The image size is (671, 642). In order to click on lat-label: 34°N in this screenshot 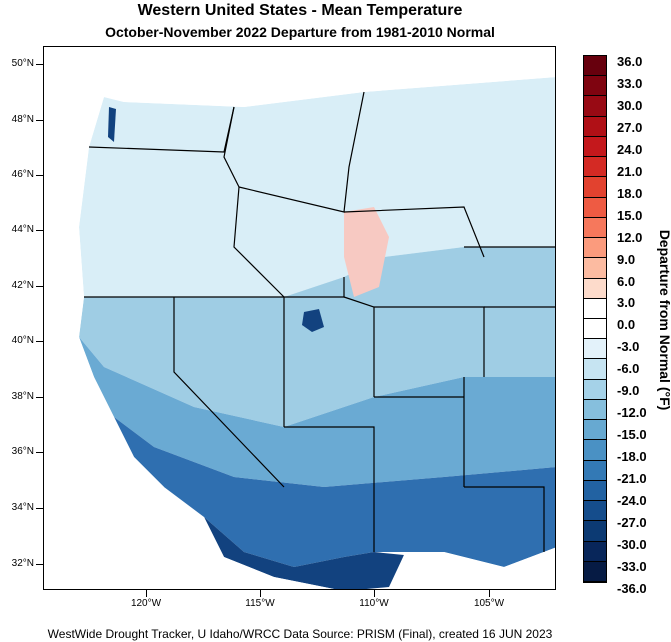, I will do `click(22, 507)`.